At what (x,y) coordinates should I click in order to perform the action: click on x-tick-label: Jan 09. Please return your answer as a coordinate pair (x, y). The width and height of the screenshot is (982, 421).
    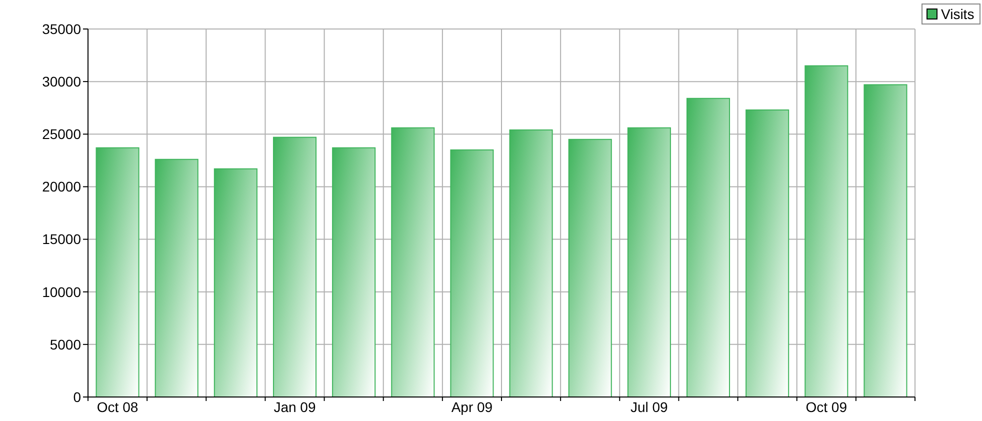
    Looking at the image, I should click on (295, 407).